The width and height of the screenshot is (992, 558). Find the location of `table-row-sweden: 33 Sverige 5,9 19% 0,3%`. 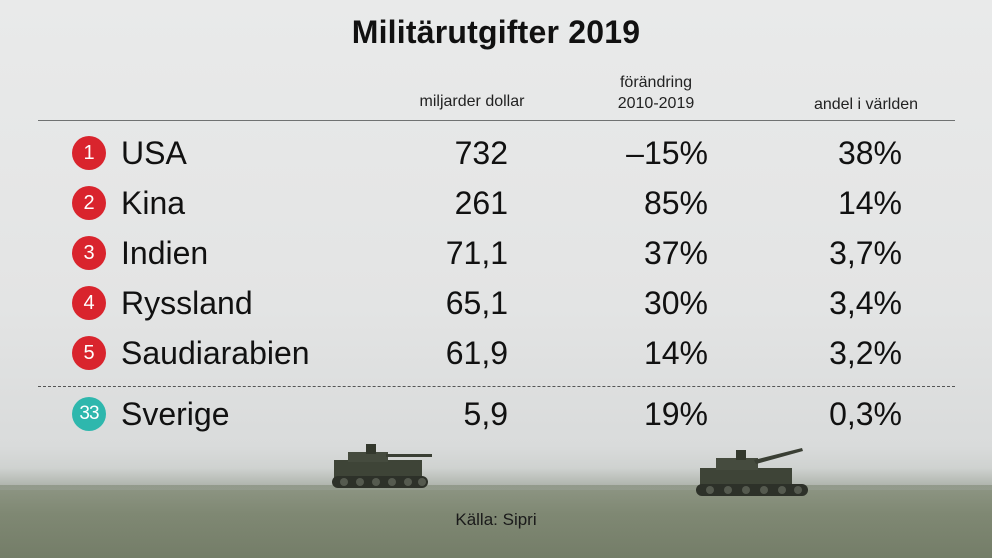

table-row-sweden: 33 Sverige 5,9 19% 0,3% is located at coordinates (496, 414).